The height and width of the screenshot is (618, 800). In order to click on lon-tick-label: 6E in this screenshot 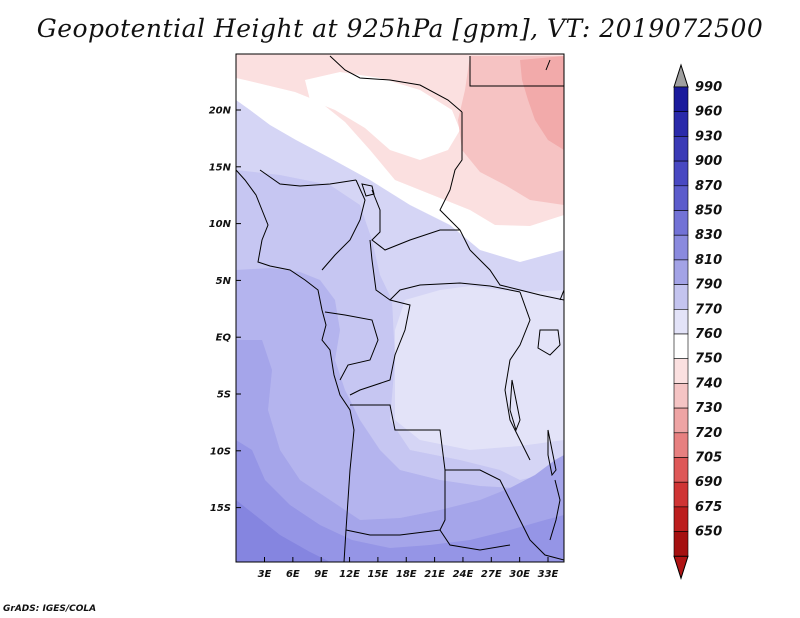, I will do `click(293, 574)`.